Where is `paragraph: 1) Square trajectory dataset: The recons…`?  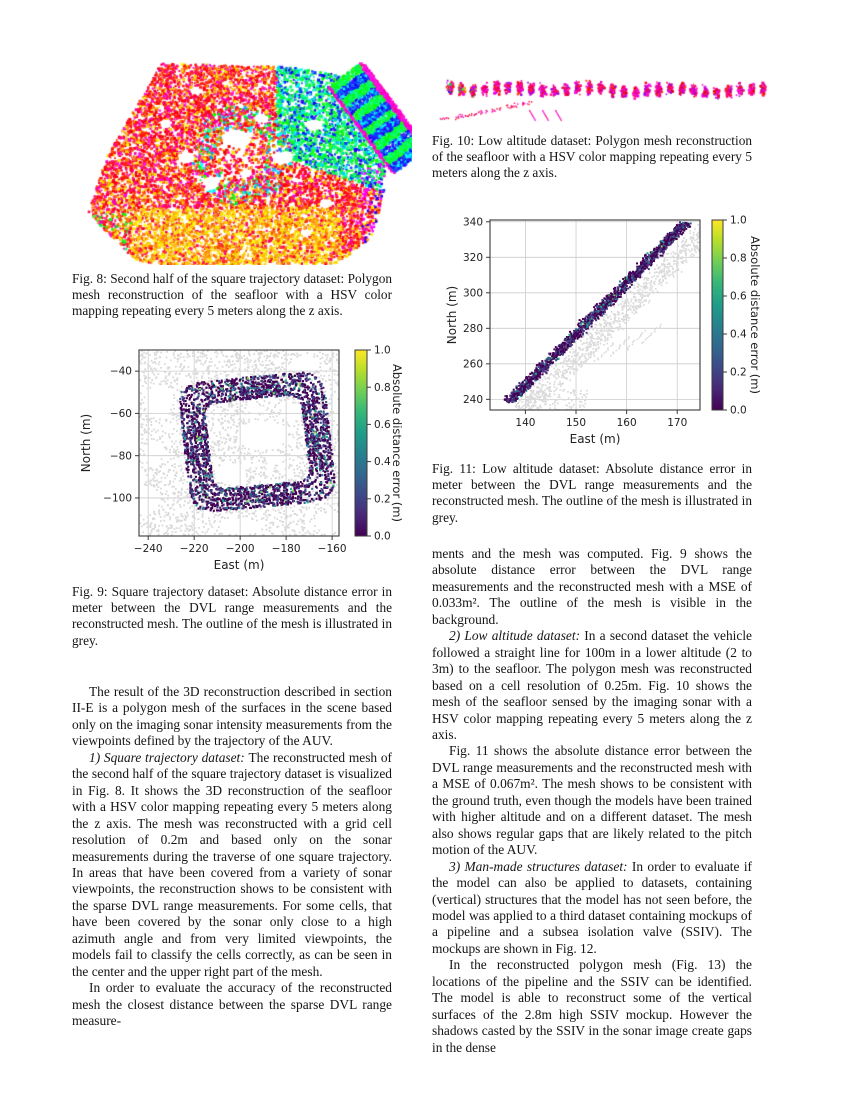 paragraph: 1) Square trajectory dataset: The recons… is located at coordinates (232, 865).